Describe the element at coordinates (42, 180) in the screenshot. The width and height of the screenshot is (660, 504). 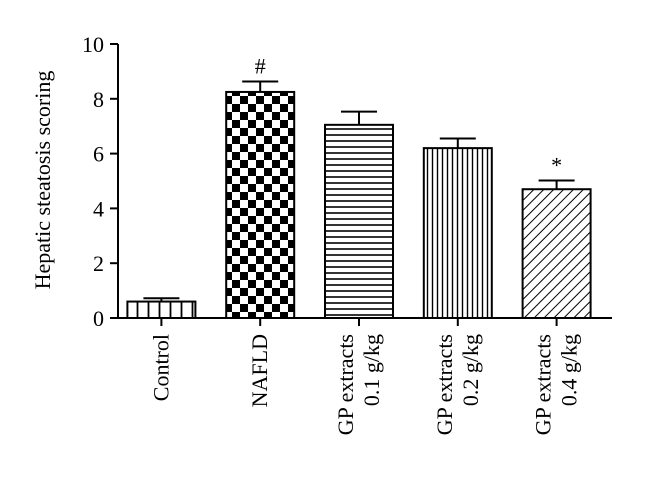
I see `y-axis-title: Hepatic steatosis scoring` at that location.